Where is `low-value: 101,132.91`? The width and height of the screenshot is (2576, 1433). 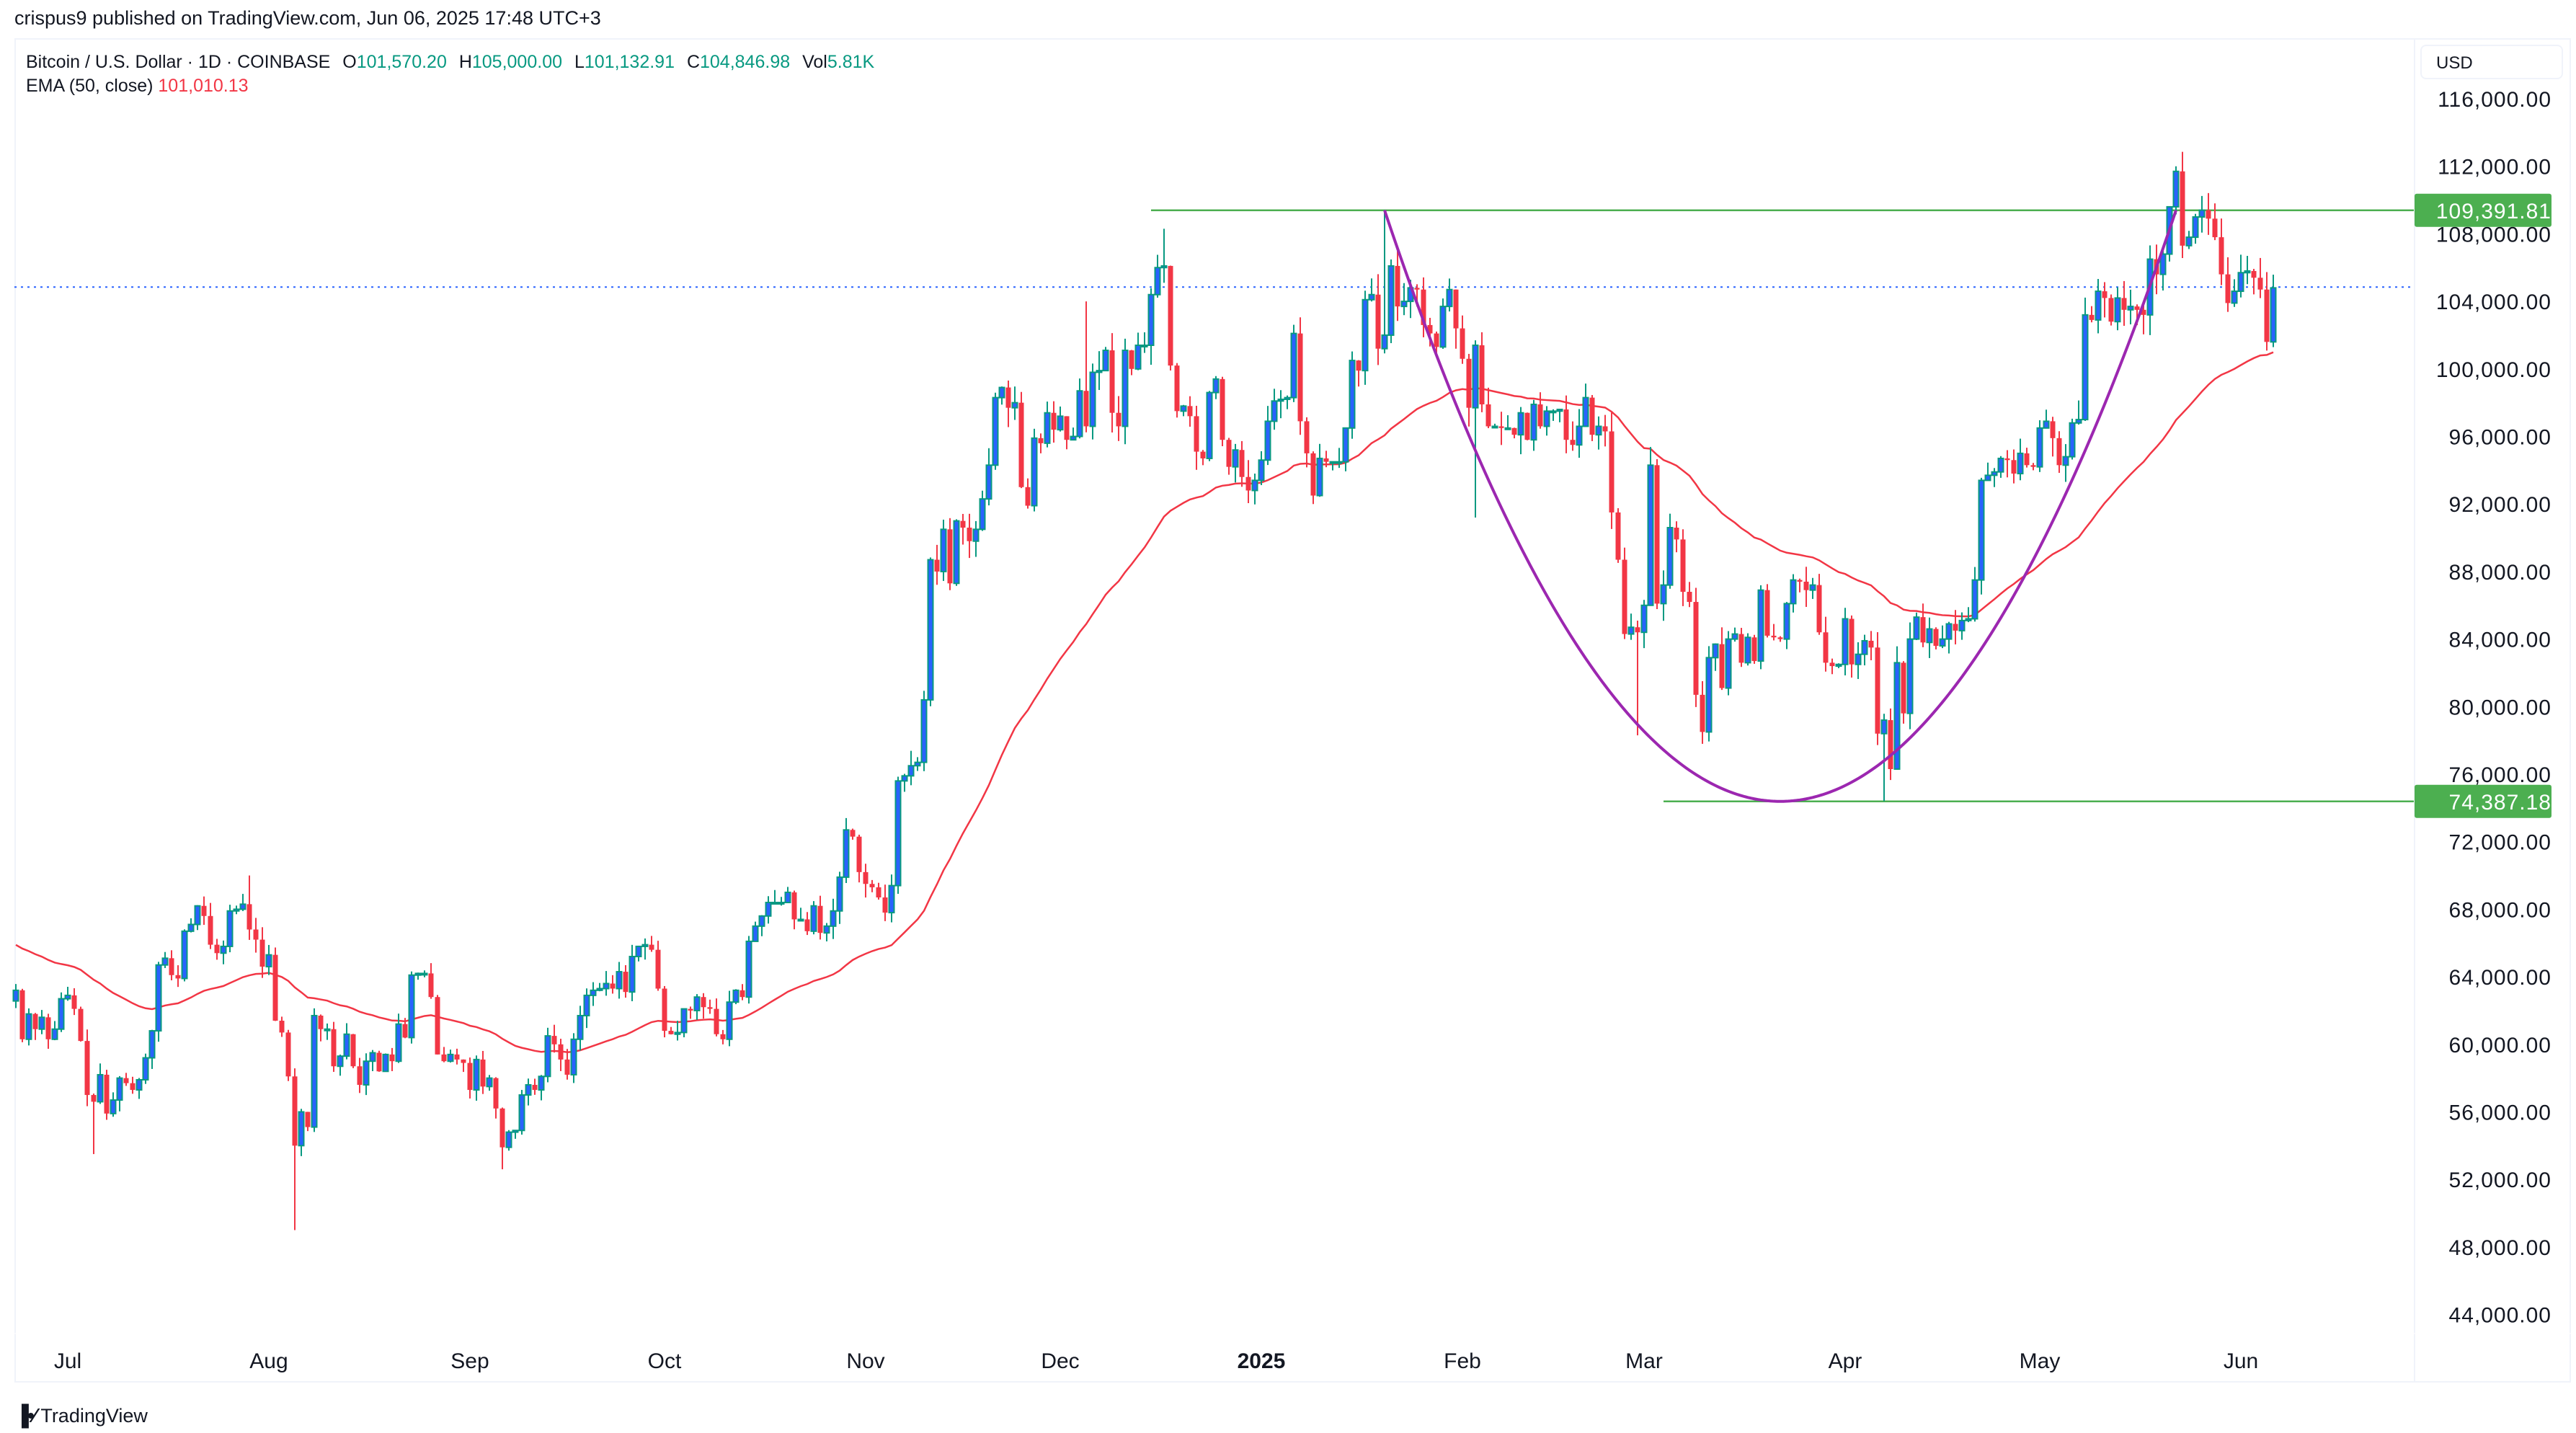
low-value: 101,132.91 is located at coordinates (629, 62).